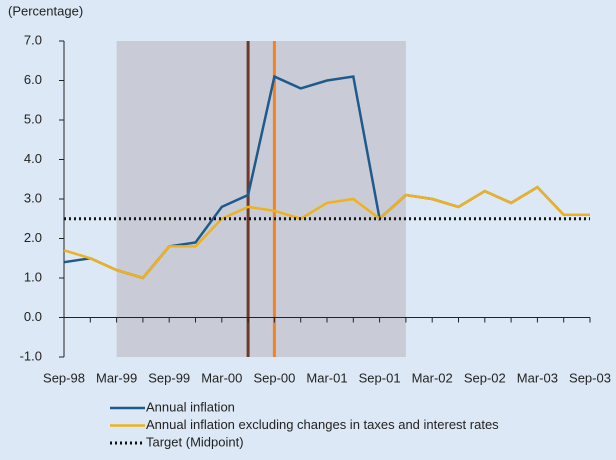 The width and height of the screenshot is (616, 460). Describe the element at coordinates (274, 377) in the screenshot. I see `x-tick-label: Sep-00` at that location.